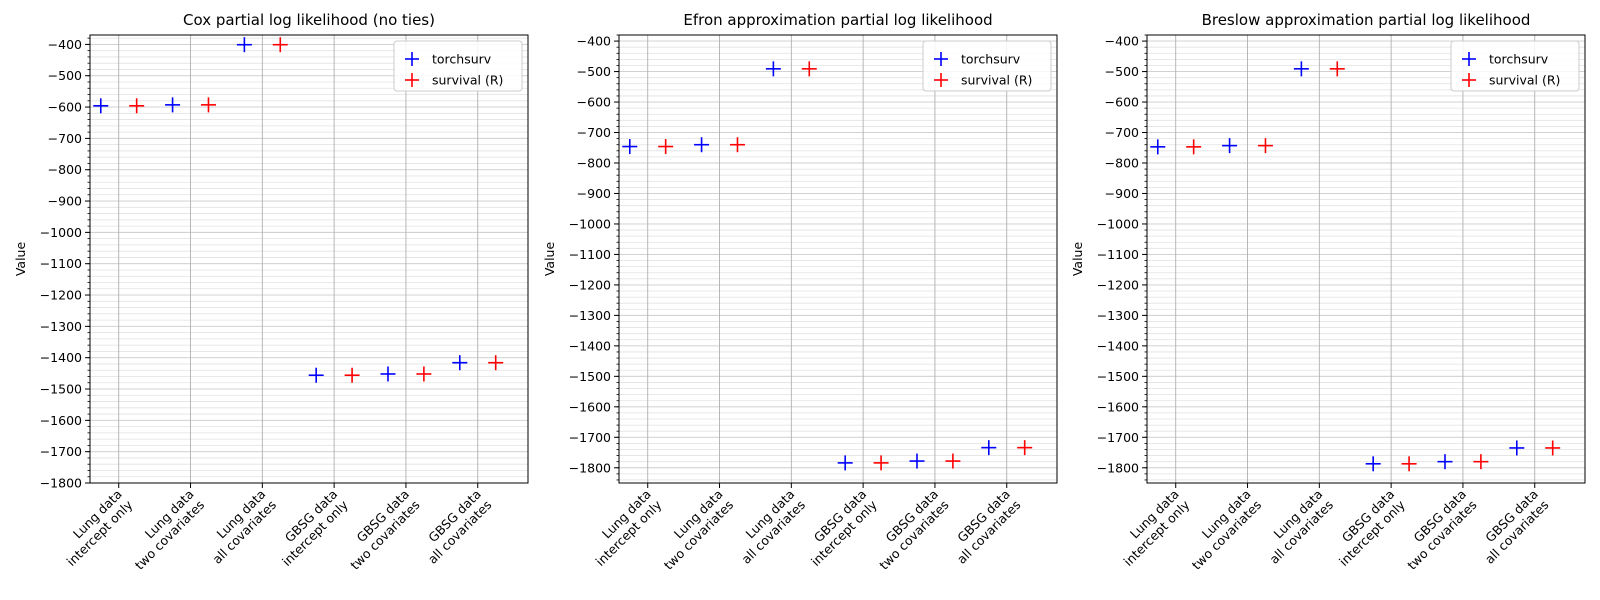 Image resolution: width=1600 pixels, height=600 pixels. I want to click on chart-title: Cox partial log likelihood (no ties), so click(309, 20).